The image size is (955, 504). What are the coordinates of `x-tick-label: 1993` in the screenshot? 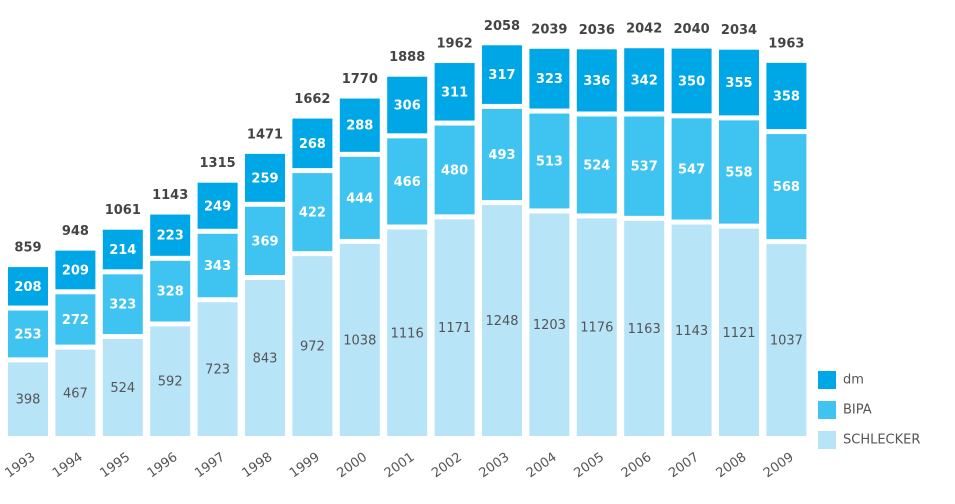 It's located at (21, 465).